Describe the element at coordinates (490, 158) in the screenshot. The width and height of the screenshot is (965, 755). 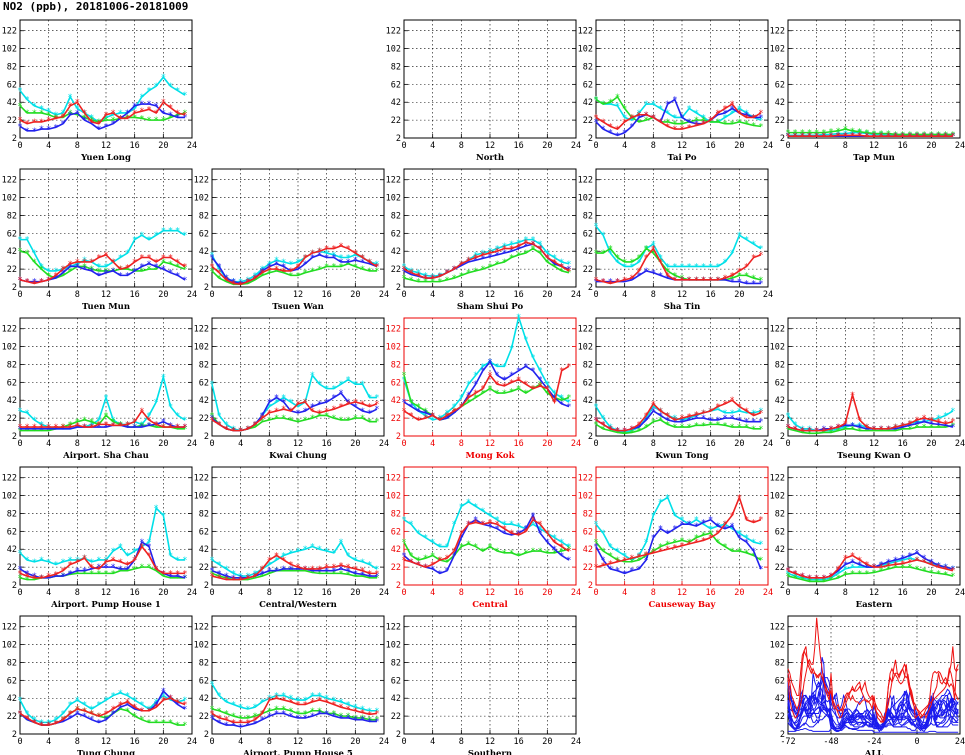
I see `panel-label: North` at that location.